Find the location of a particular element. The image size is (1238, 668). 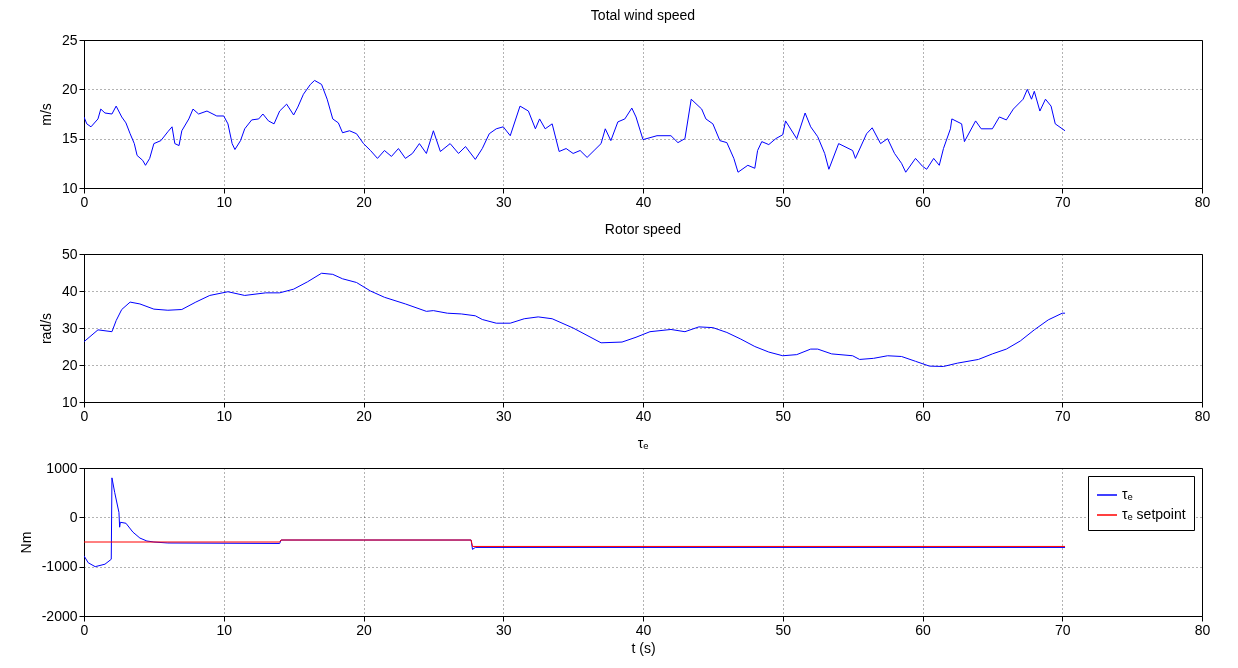

y-axis-title: rad/s is located at coordinates (45, 328).